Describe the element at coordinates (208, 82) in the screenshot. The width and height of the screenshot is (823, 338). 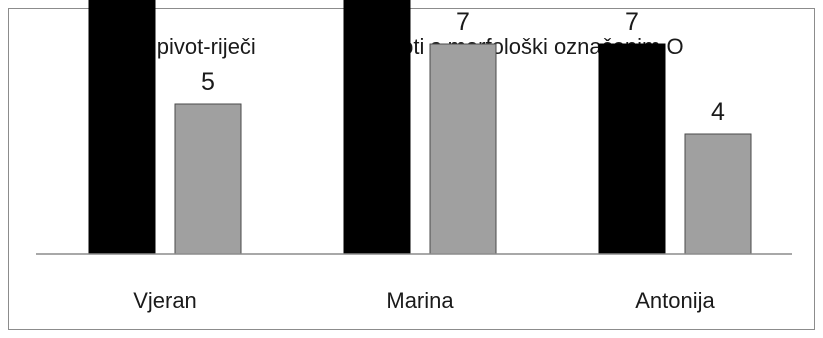
I see `data-label-vjeran-series-2: 5` at that location.